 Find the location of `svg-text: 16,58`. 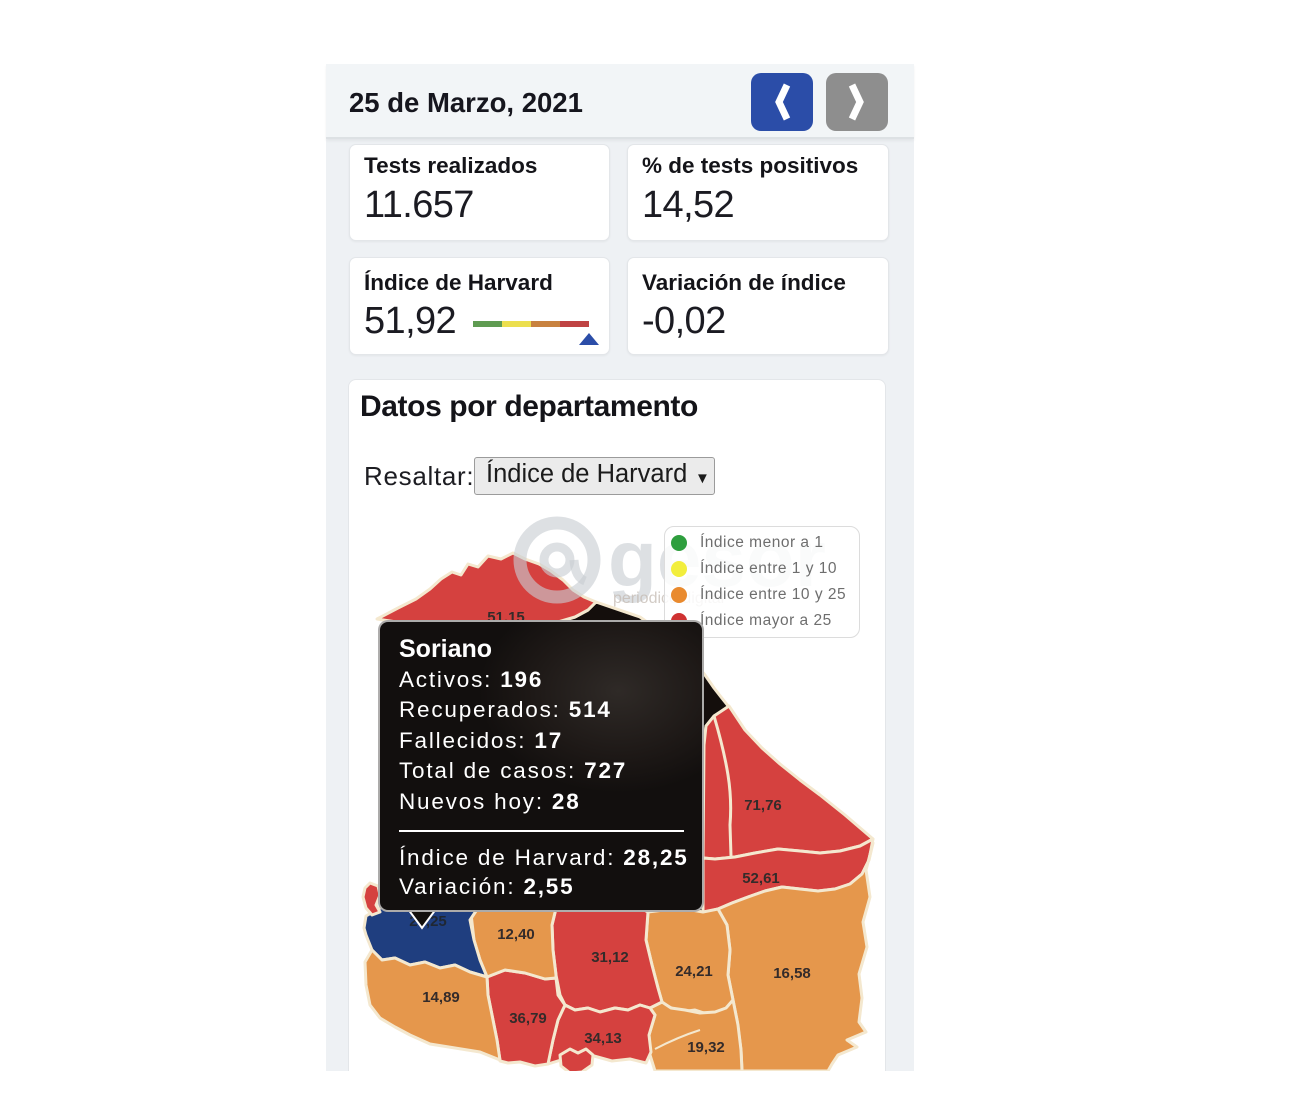

svg-text: 16,58 is located at coordinates (792, 973).